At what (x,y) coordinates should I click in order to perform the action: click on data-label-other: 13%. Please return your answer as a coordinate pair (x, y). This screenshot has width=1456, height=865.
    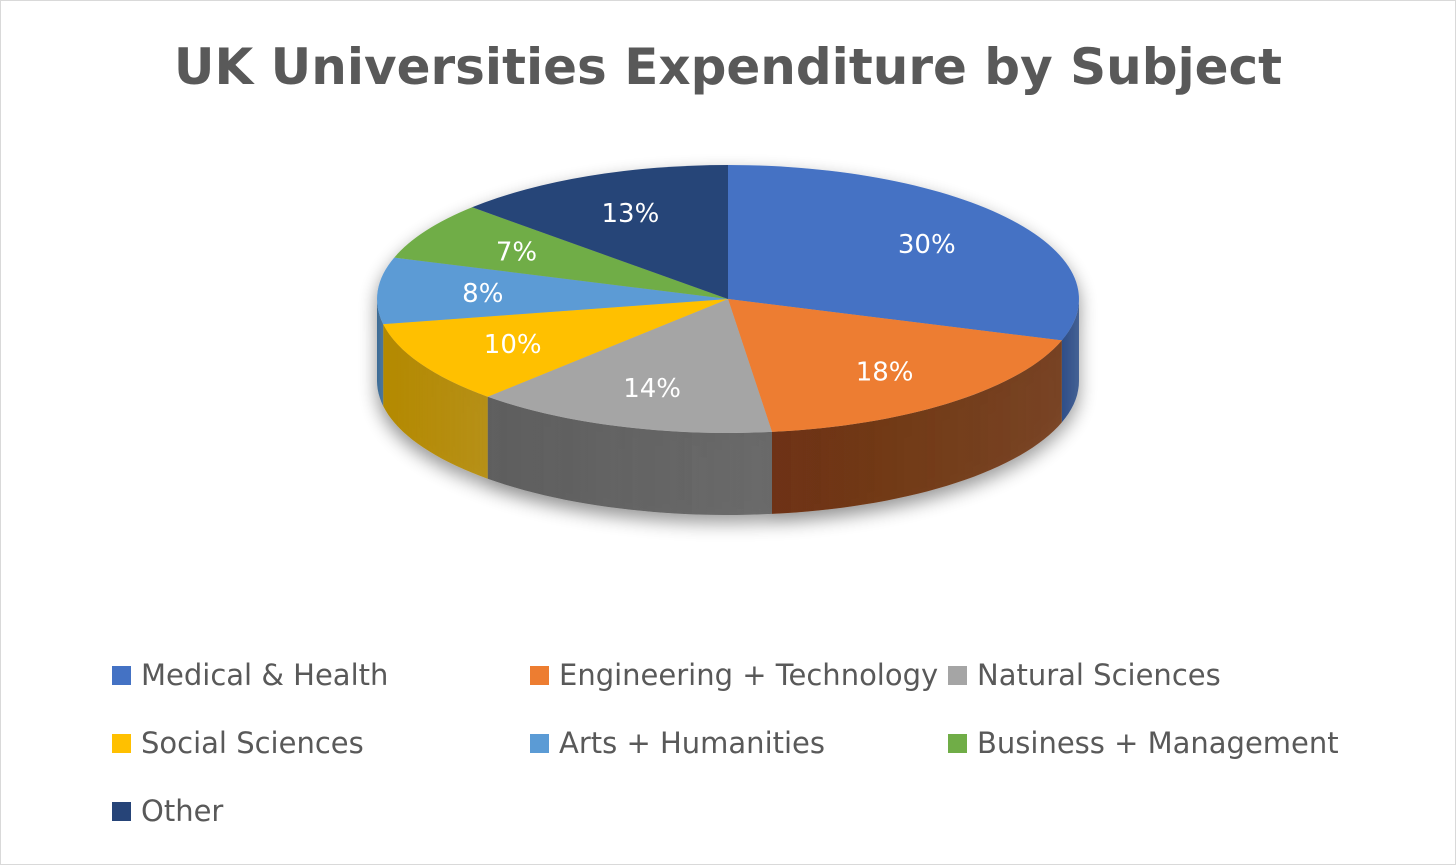
    Looking at the image, I should click on (631, 214).